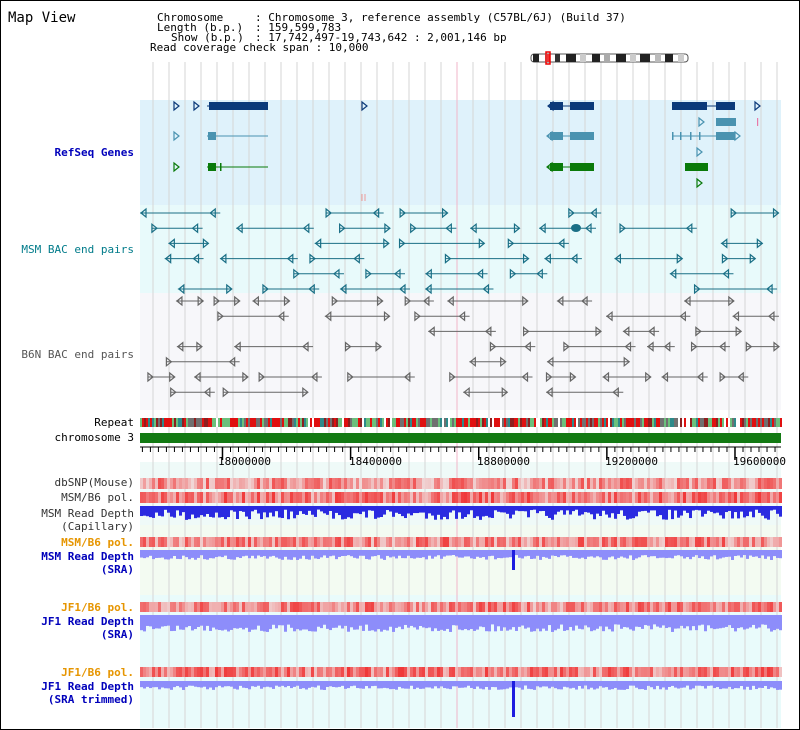 This screenshot has height=730, width=800. I want to click on track-label-b6n-bac: B6N BAC end pairs, so click(77, 354).